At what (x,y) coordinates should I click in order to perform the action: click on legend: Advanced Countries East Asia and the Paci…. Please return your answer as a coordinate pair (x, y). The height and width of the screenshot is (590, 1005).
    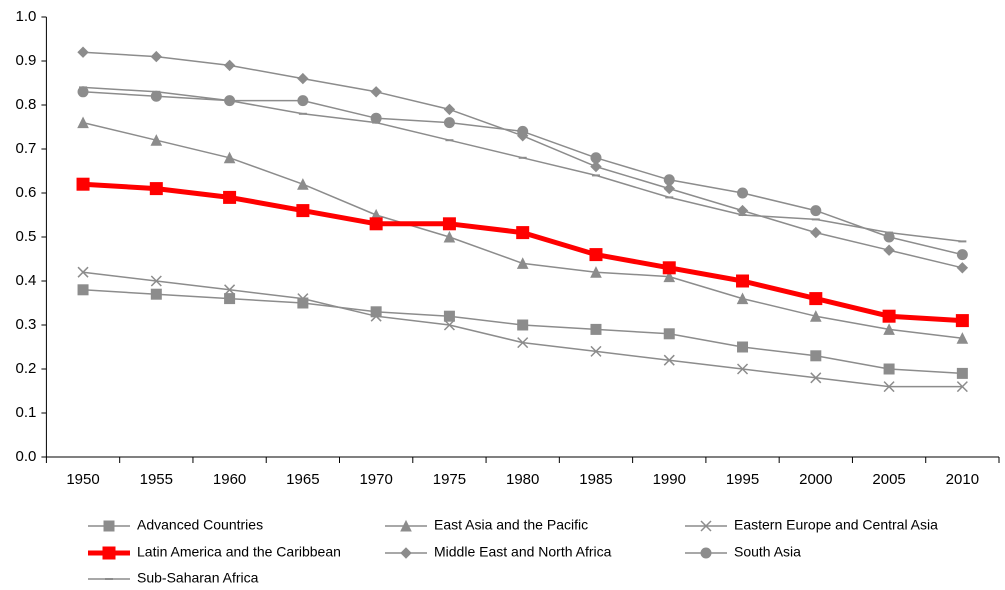
    Looking at the image, I should click on (513, 551).